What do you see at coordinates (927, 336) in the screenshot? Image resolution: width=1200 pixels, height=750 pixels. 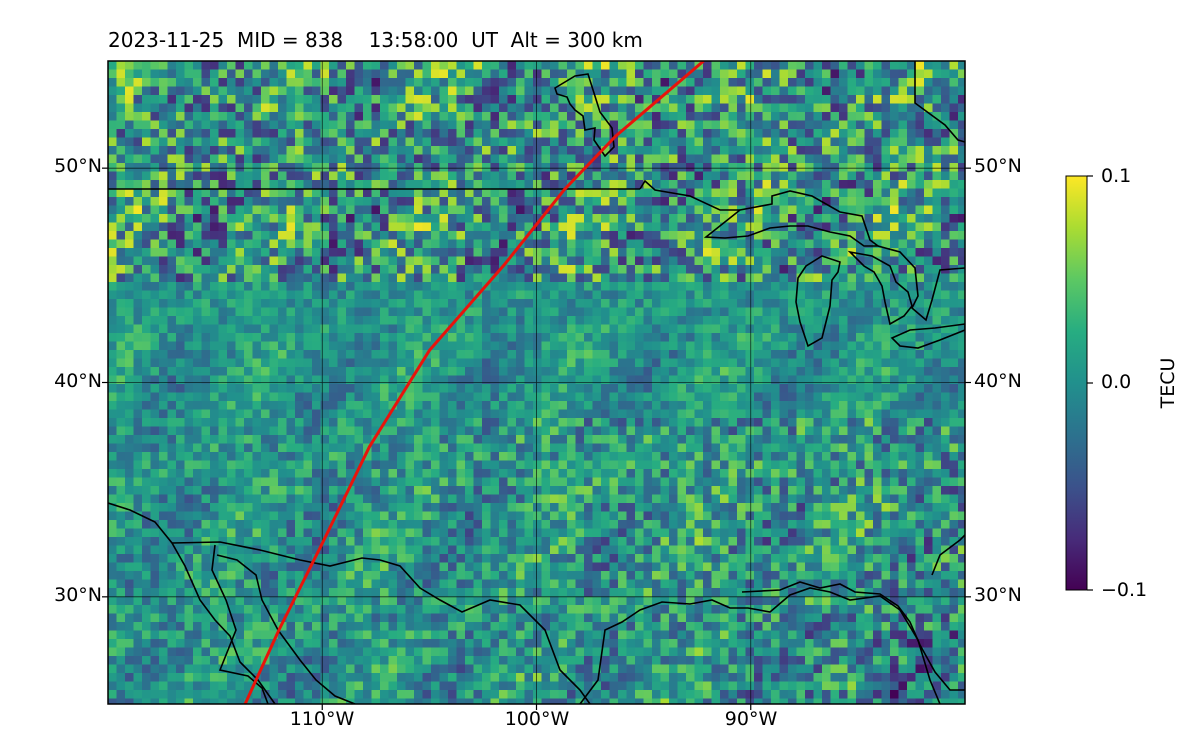 I see `lake-erie` at bounding box center [927, 336].